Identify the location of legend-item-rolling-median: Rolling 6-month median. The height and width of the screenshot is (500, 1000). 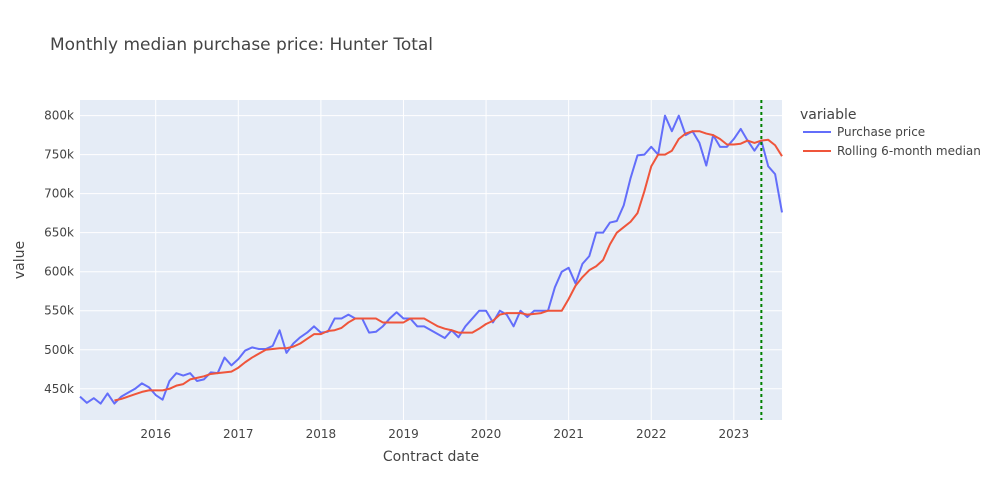
(892, 151).